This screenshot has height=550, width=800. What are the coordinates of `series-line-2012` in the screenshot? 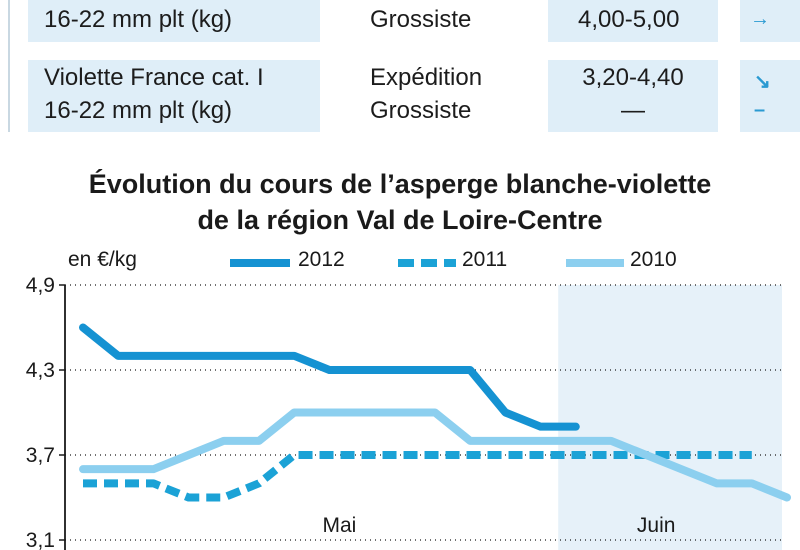 It's located at (329, 377).